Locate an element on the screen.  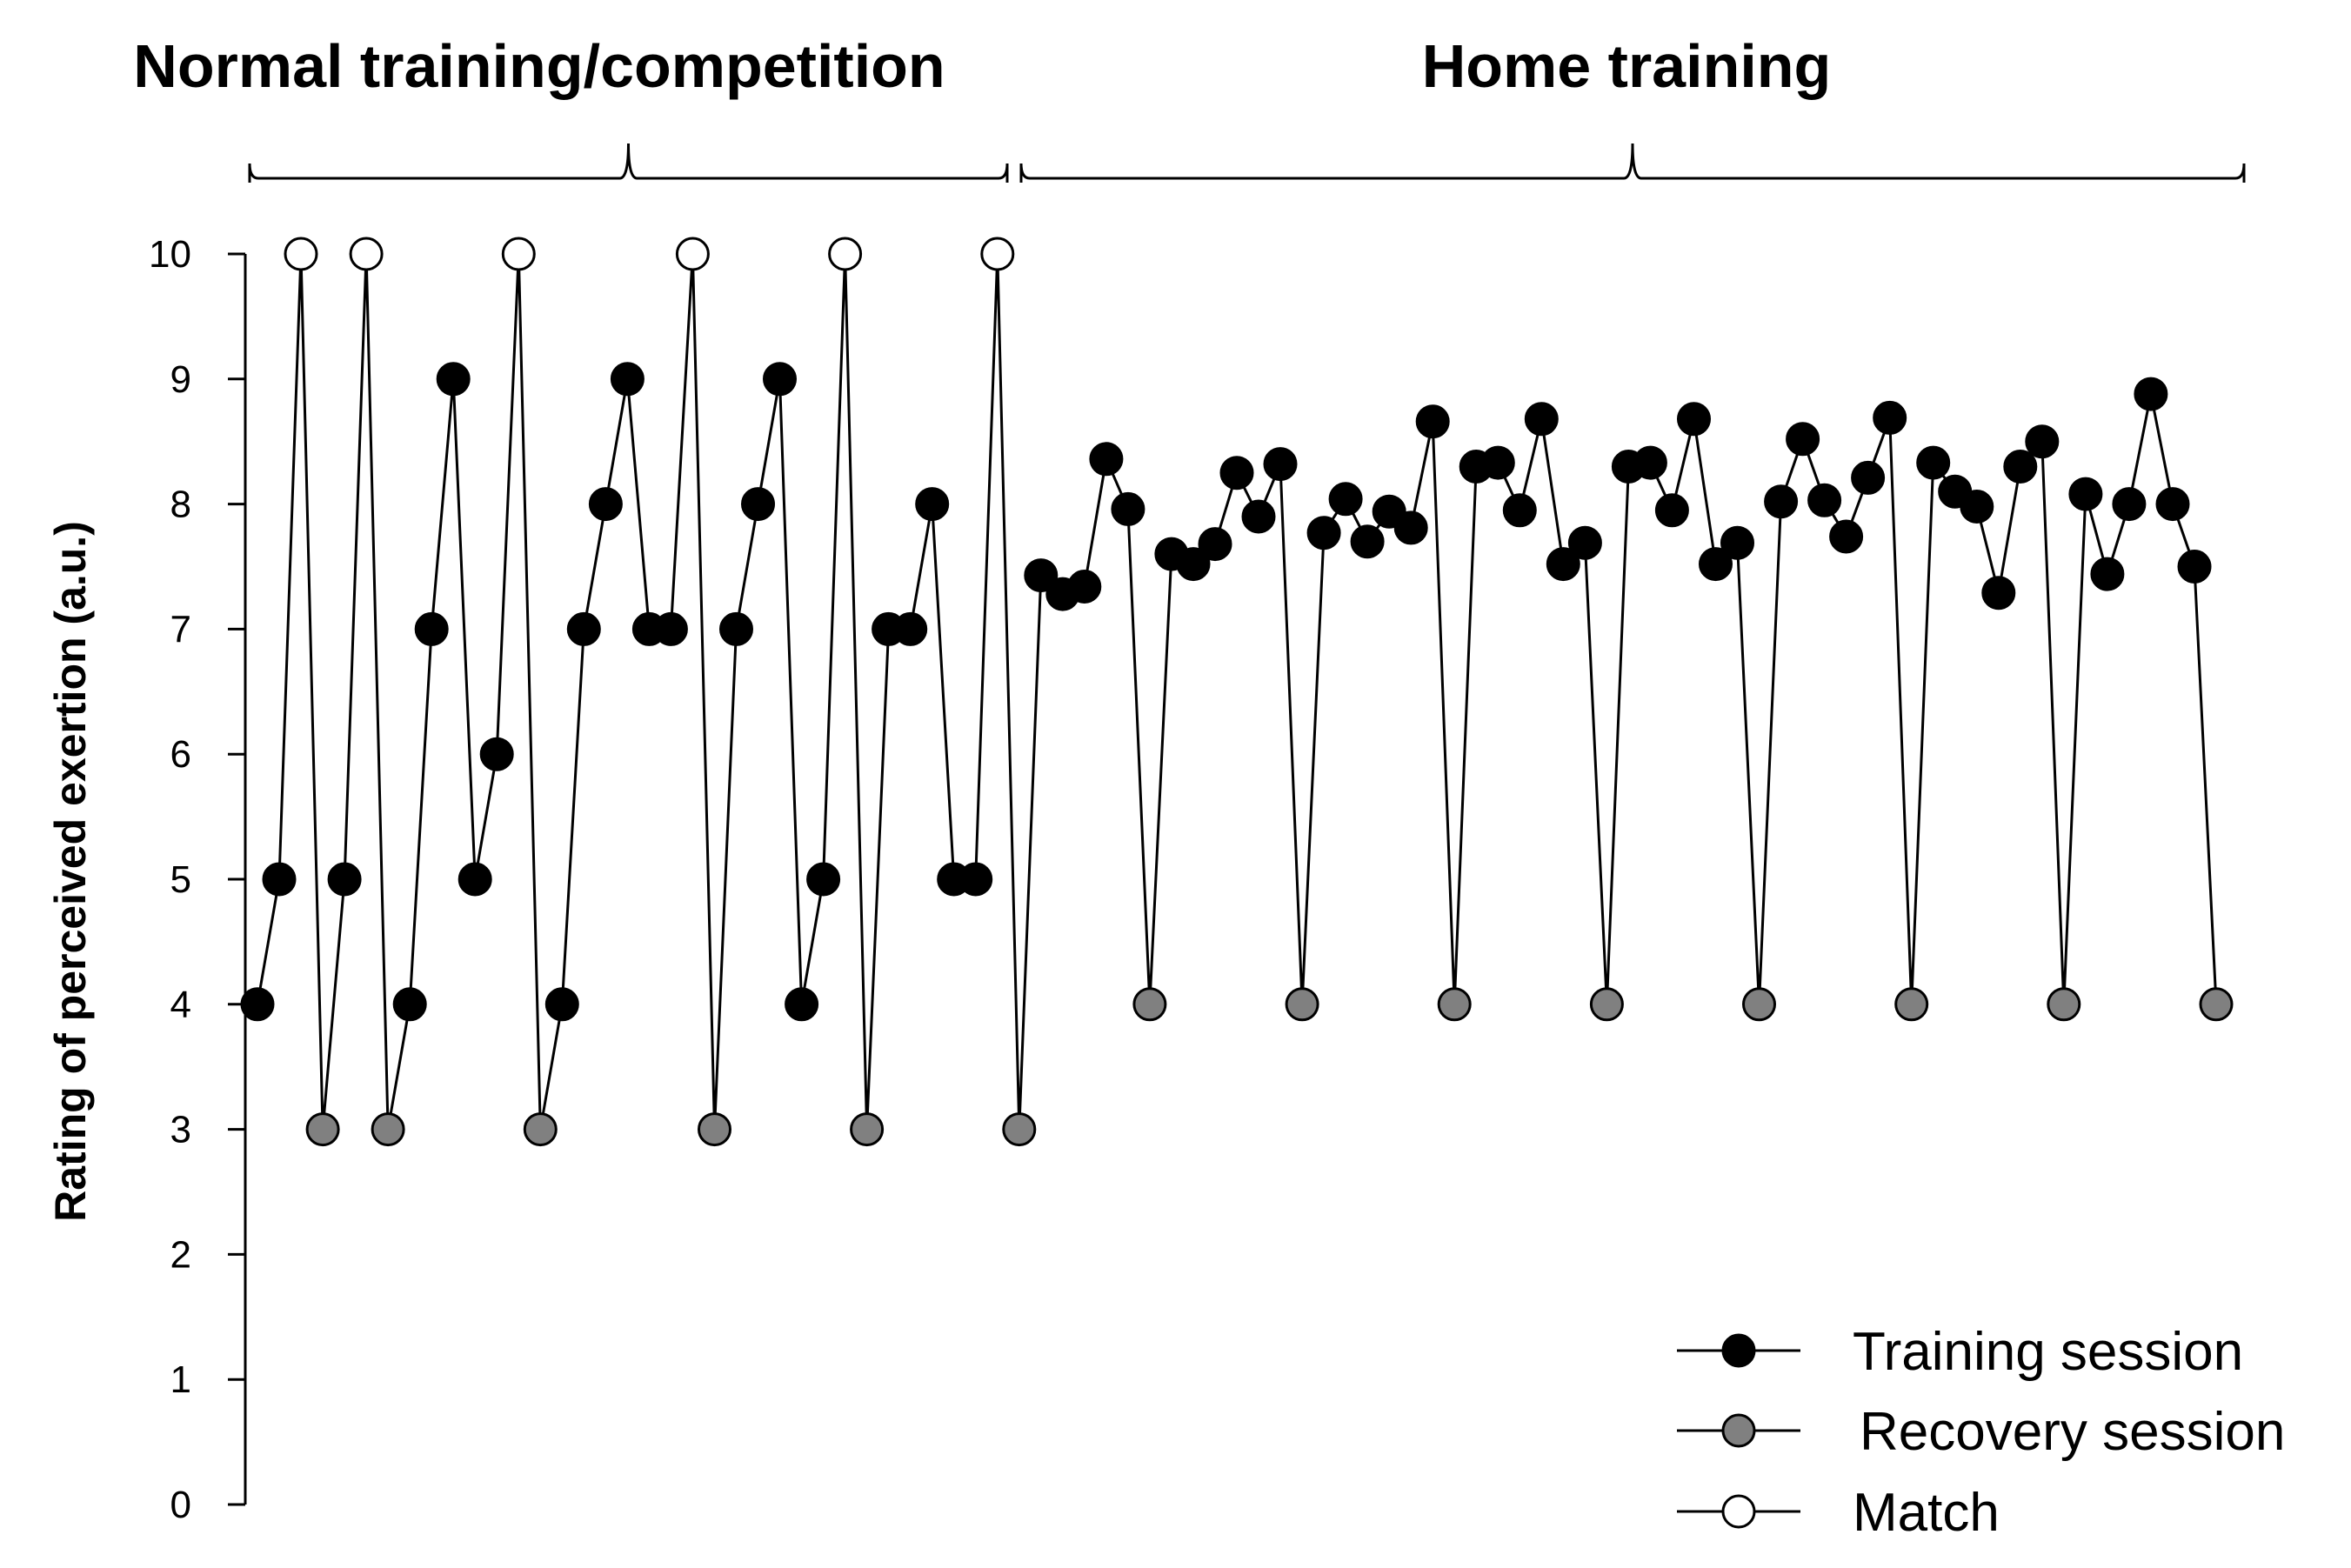
y-tick-label: 4 is located at coordinates (180, 1005).